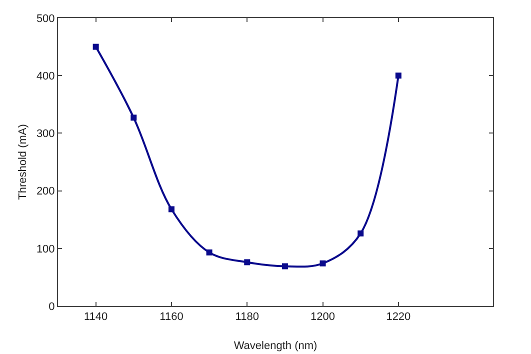  Describe the element at coordinates (45, 18) in the screenshot. I see `y-tick-label: 500` at that location.